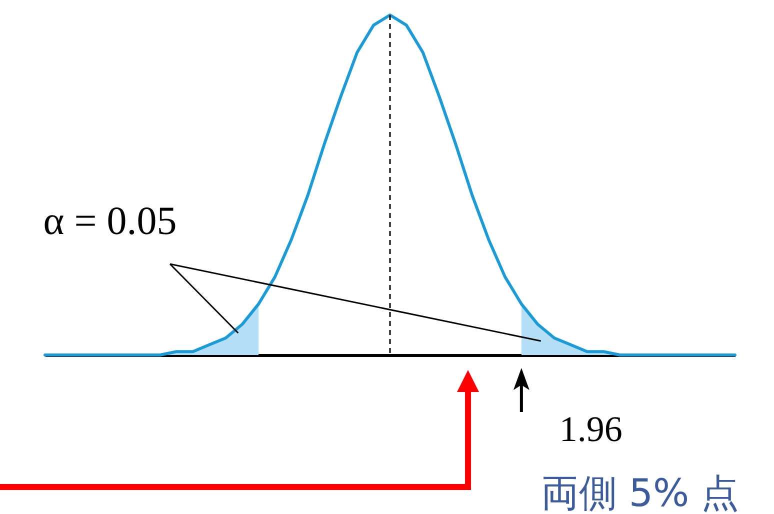 The image size is (774, 514). I want to click on text: 1.96, so click(590, 429).